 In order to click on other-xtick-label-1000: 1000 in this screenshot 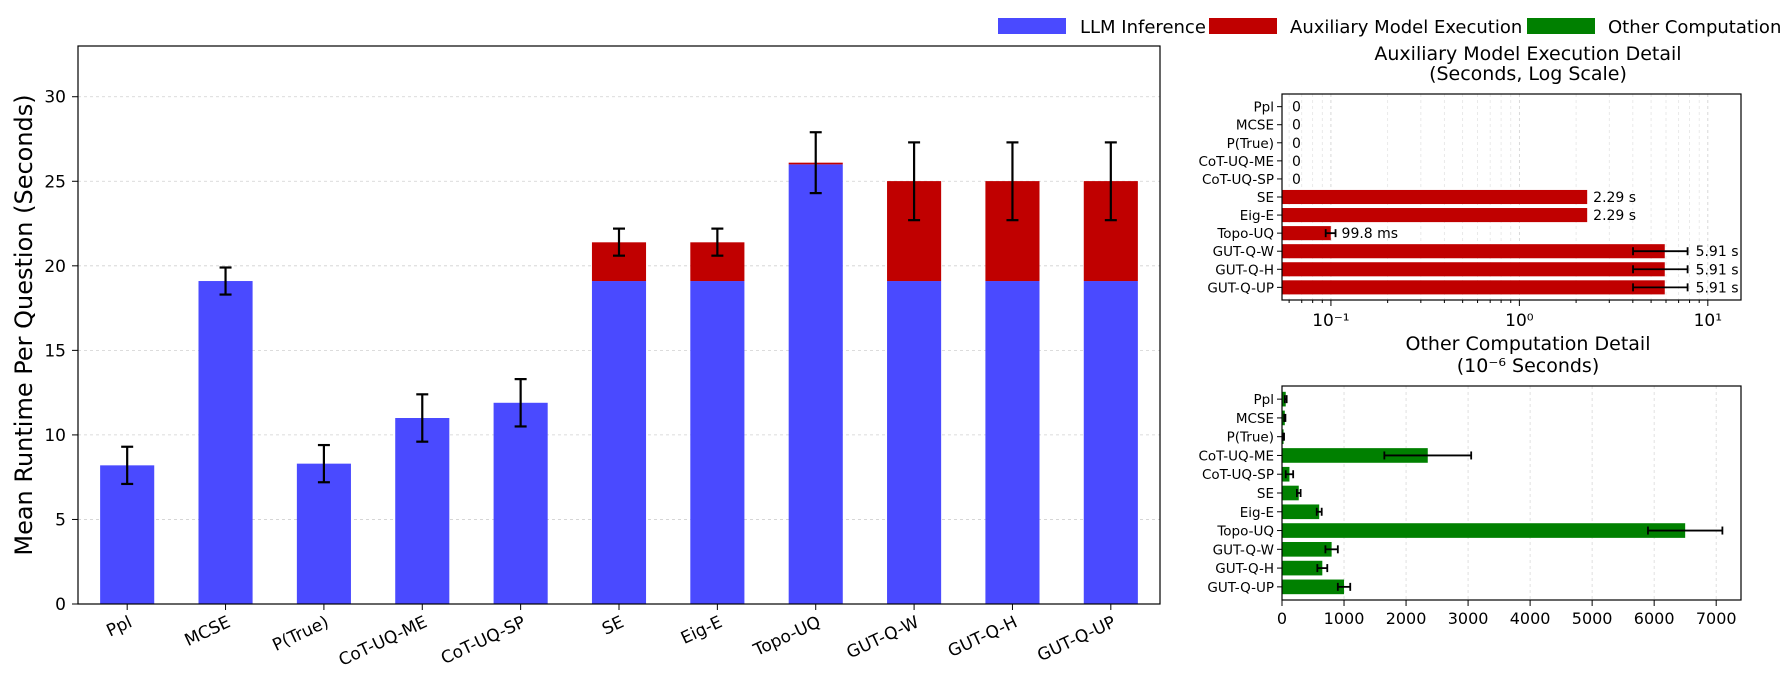, I will do `click(1344, 618)`.